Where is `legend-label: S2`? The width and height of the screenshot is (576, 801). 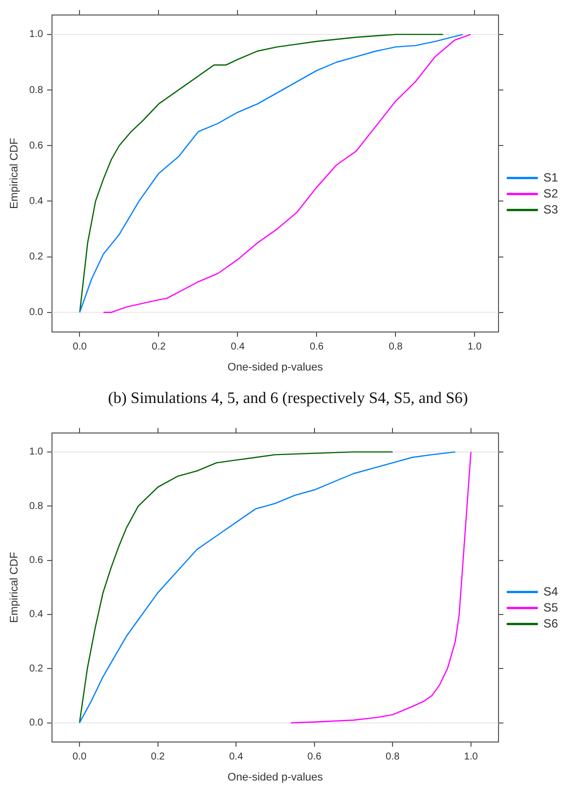 legend-label: S2 is located at coordinates (550, 193).